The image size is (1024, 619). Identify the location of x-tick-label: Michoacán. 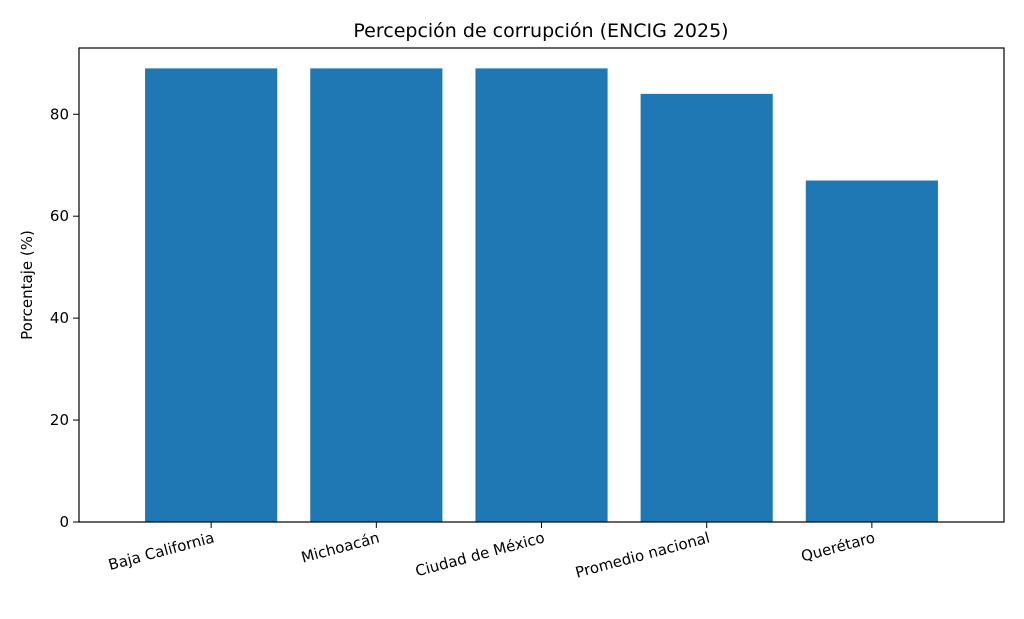
(340, 547).